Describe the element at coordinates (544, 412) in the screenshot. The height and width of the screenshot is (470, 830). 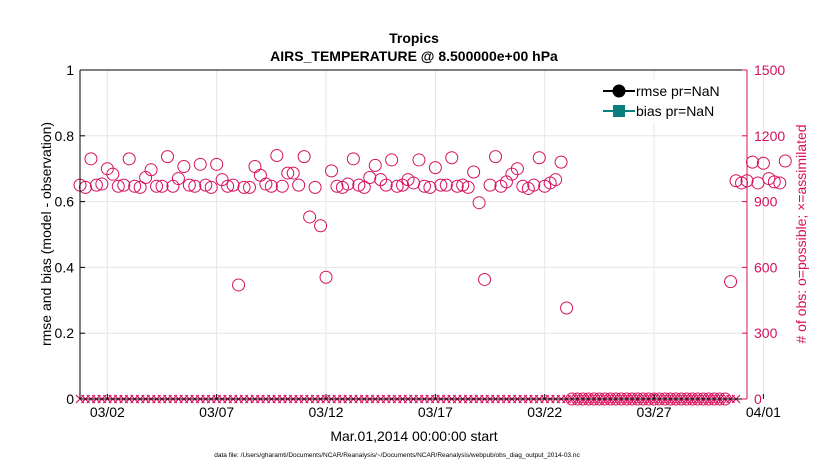
I see `x-tick-label: 03/22` at that location.